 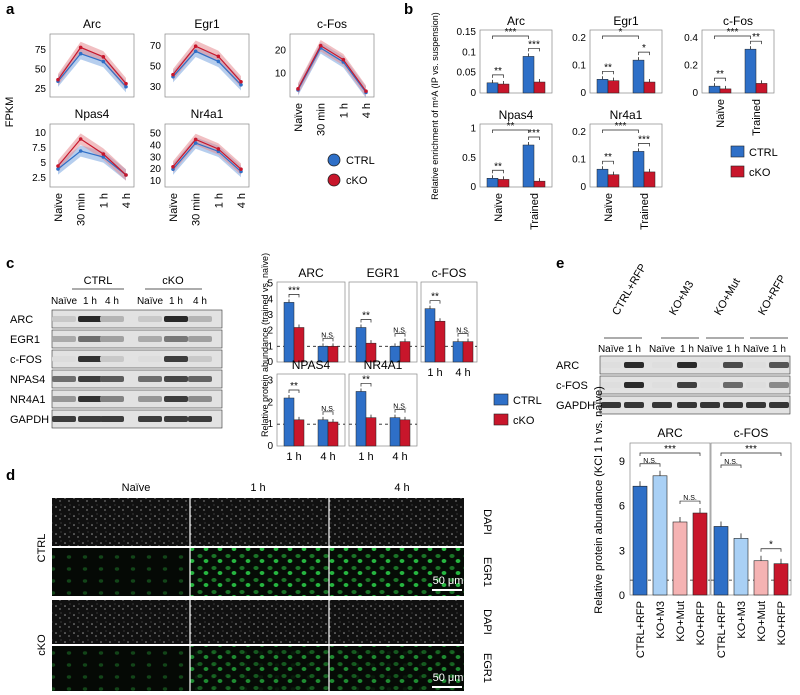 I want to click on image-cko-dapi, so click(x=258, y=622).